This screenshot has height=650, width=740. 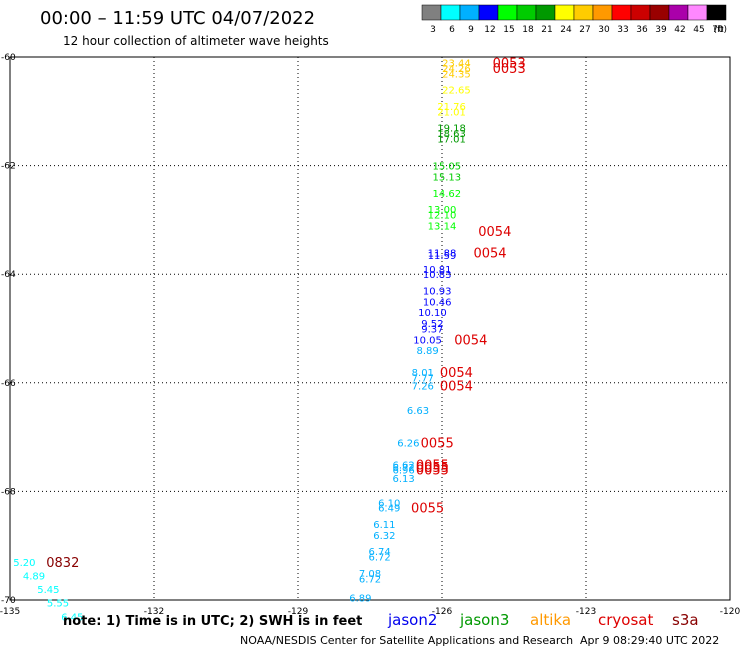 I want to click on x-tick-label: -123, so click(x=586, y=612).